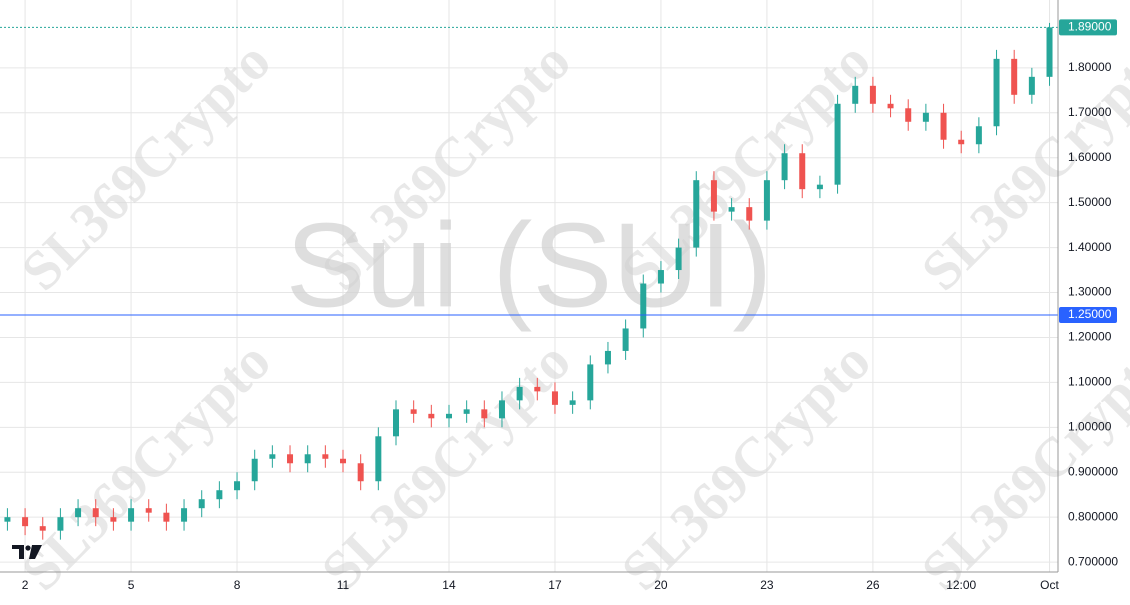 This screenshot has width=1130, height=605. Describe the element at coordinates (25, 585) in the screenshot. I see `x-tick-label: 2` at that location.